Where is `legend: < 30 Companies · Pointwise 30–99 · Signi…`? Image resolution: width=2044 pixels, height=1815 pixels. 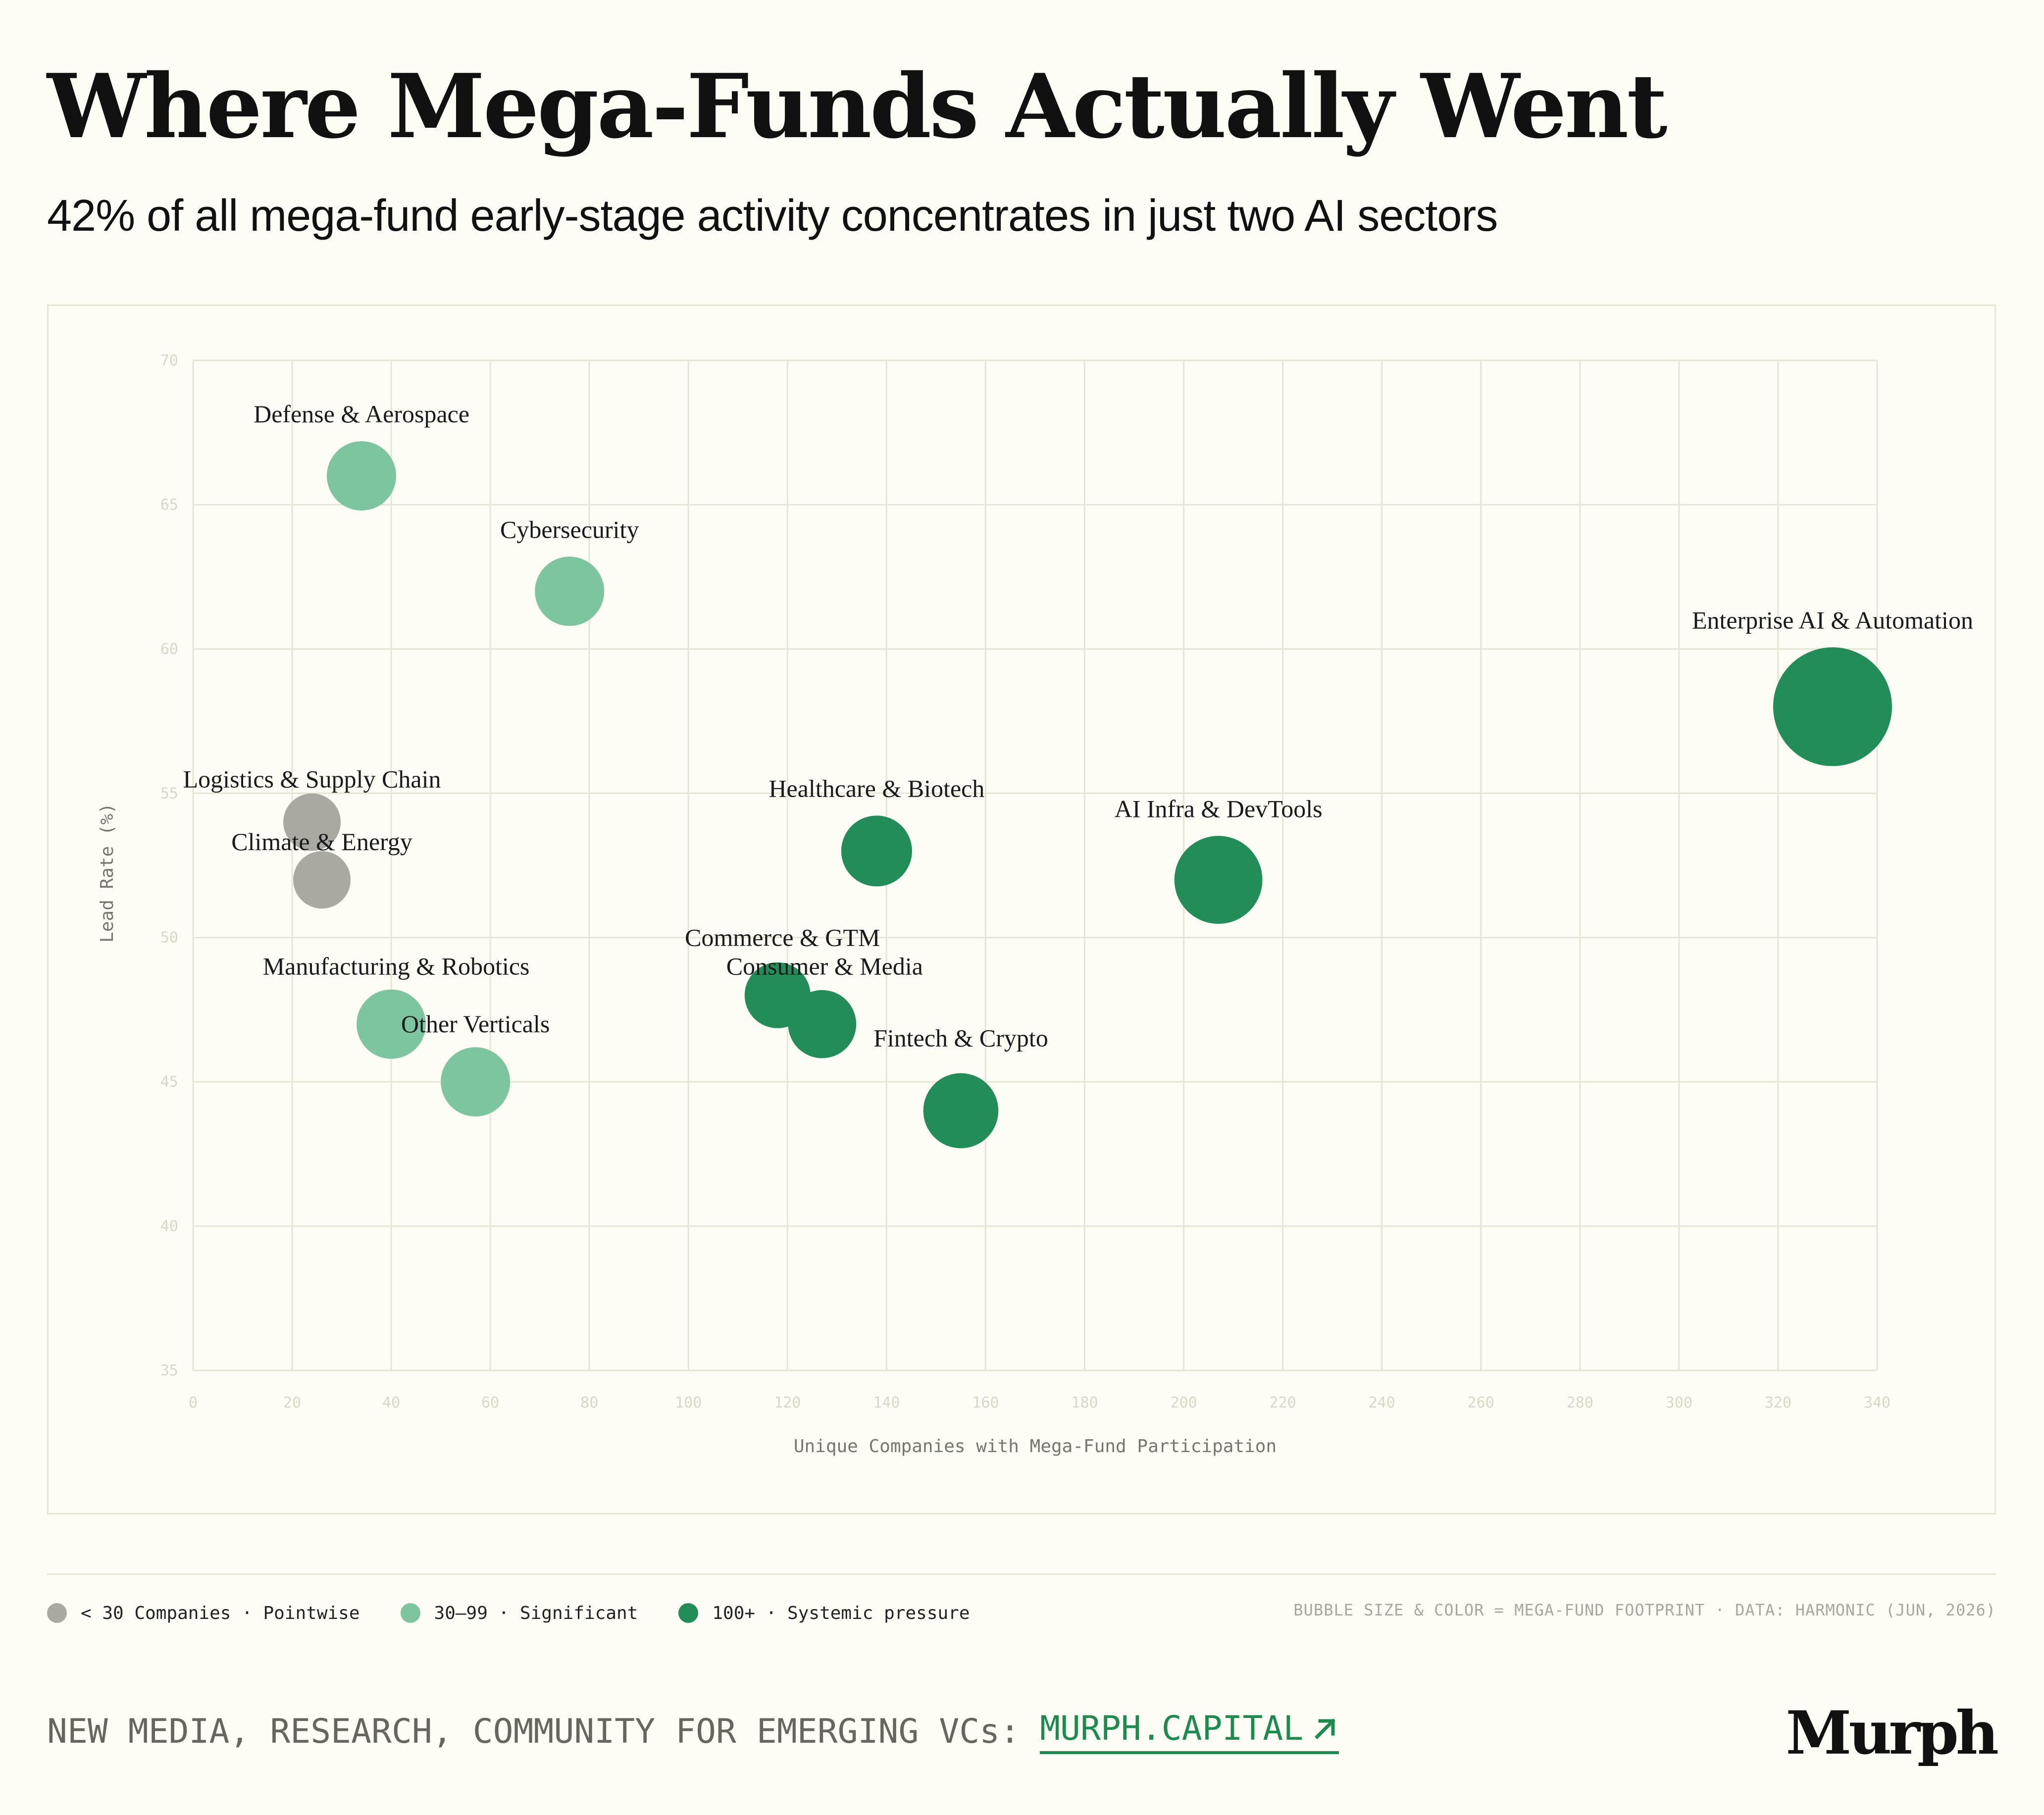
legend: < 30 Companies · Pointwise 30–99 · Signi… is located at coordinates (529, 1613).